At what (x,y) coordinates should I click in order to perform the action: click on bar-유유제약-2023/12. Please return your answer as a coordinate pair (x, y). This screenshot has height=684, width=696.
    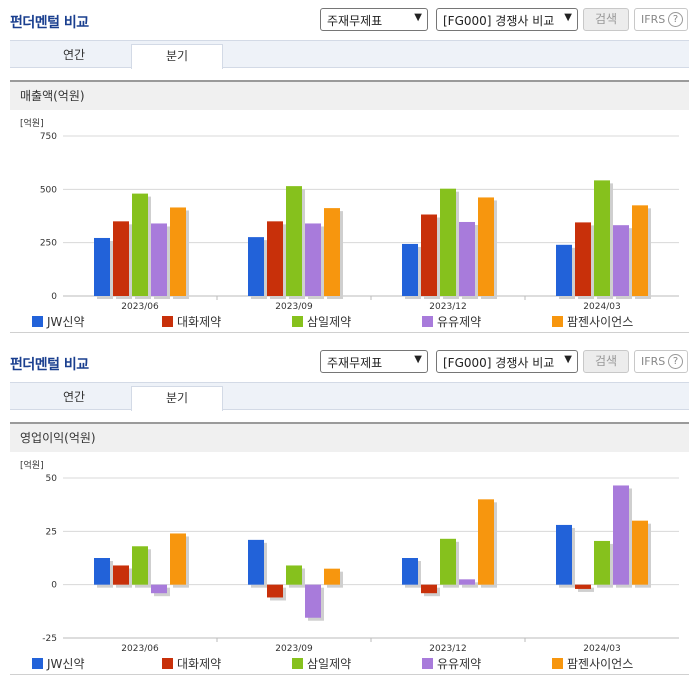
    Looking at the image, I should click on (467, 258).